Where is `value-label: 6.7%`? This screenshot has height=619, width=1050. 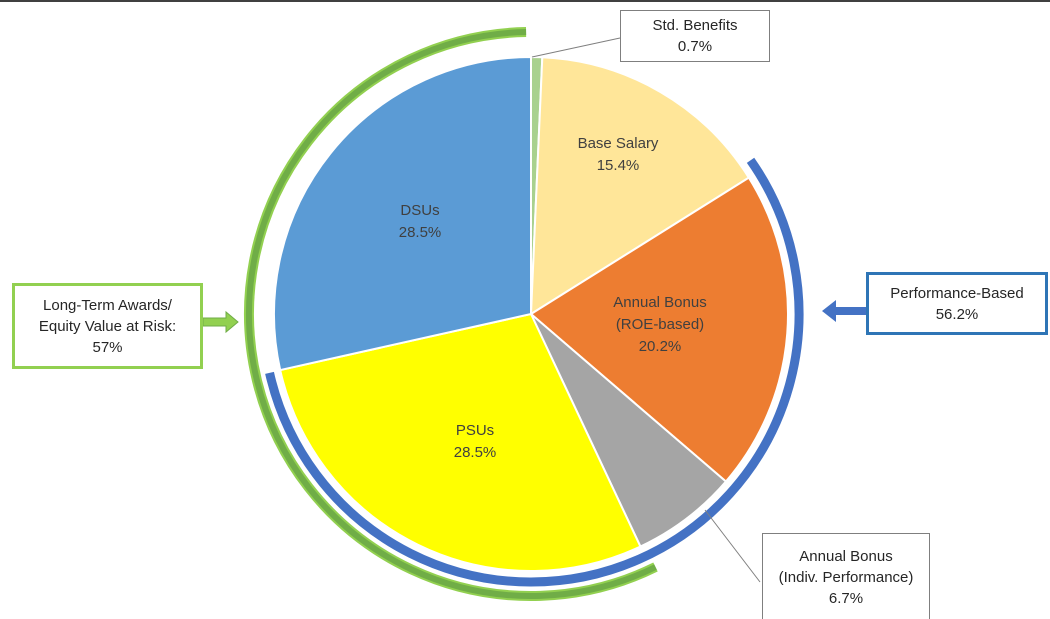
value-label: 6.7% is located at coordinates (846, 598).